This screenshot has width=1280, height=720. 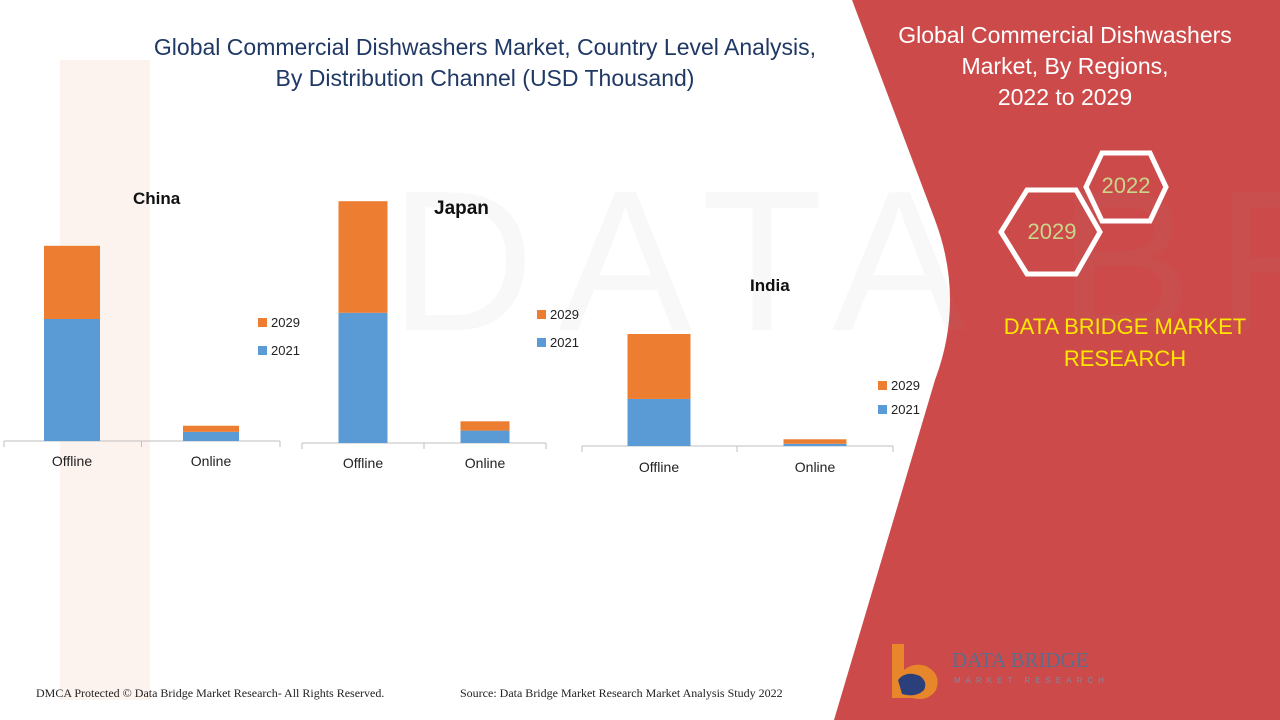 I want to click on china-bar-online-2029, so click(x=211, y=428).